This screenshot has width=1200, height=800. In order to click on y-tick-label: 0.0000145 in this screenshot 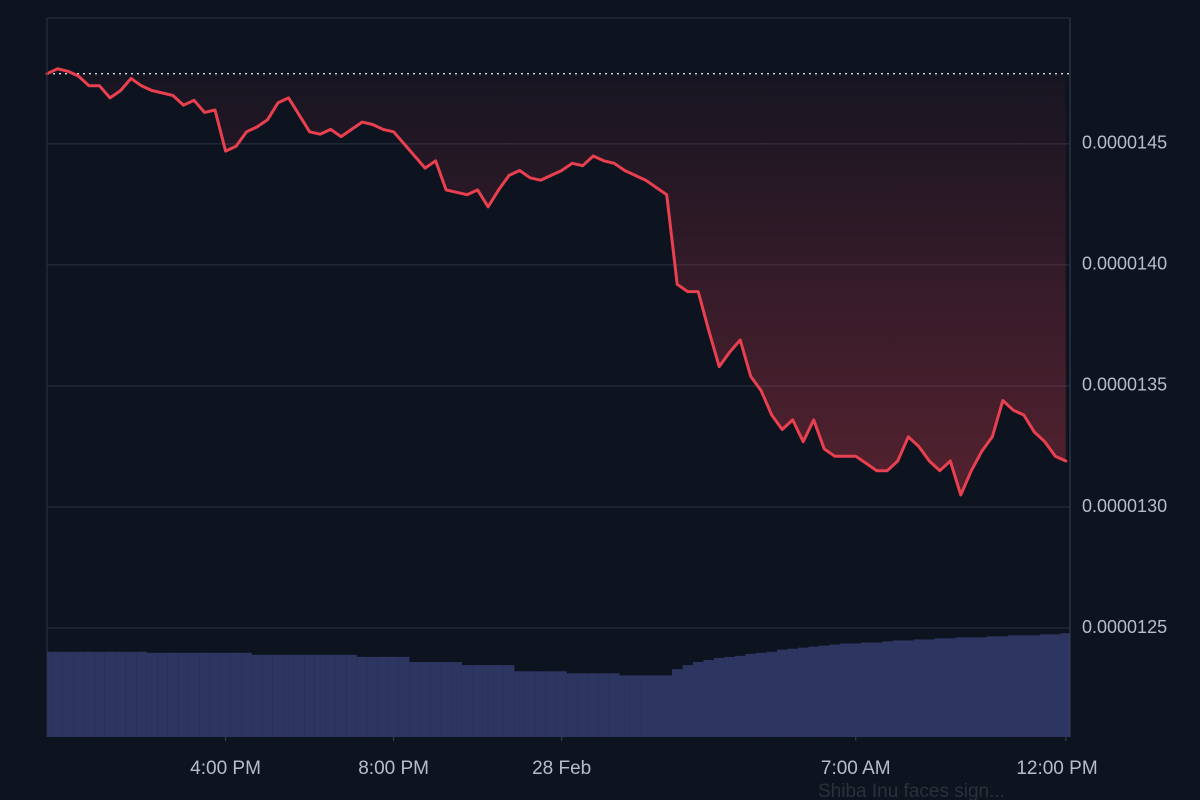, I will do `click(1124, 143)`.